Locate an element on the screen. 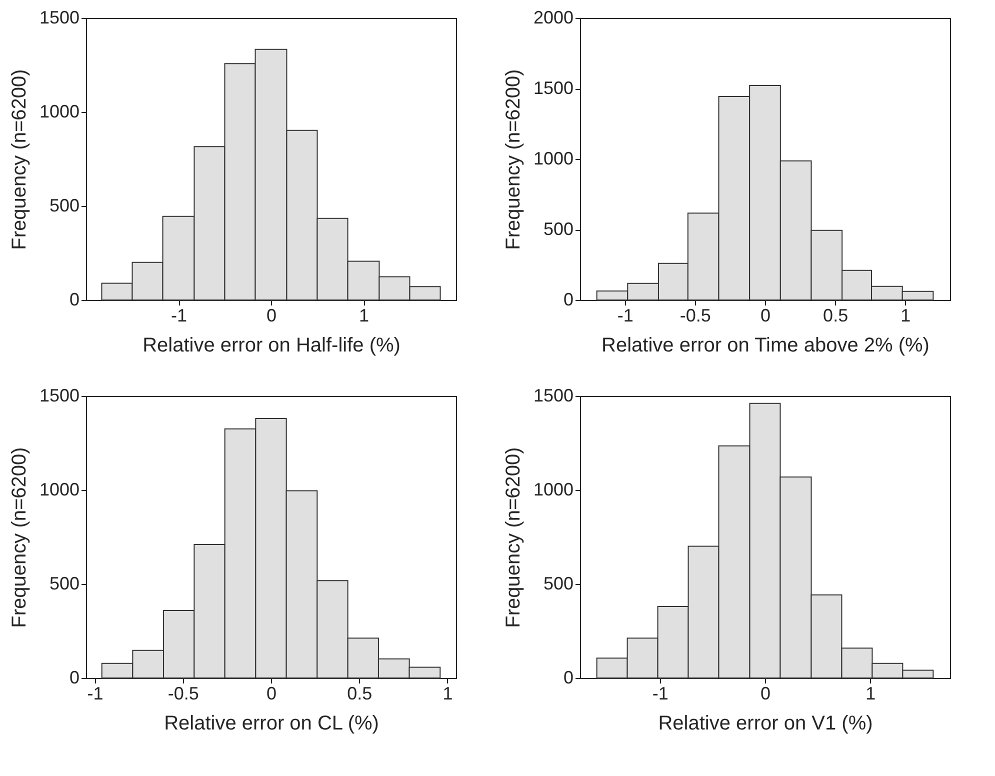  x-axis-title: Relative error on CL (%) is located at coordinates (271, 723).